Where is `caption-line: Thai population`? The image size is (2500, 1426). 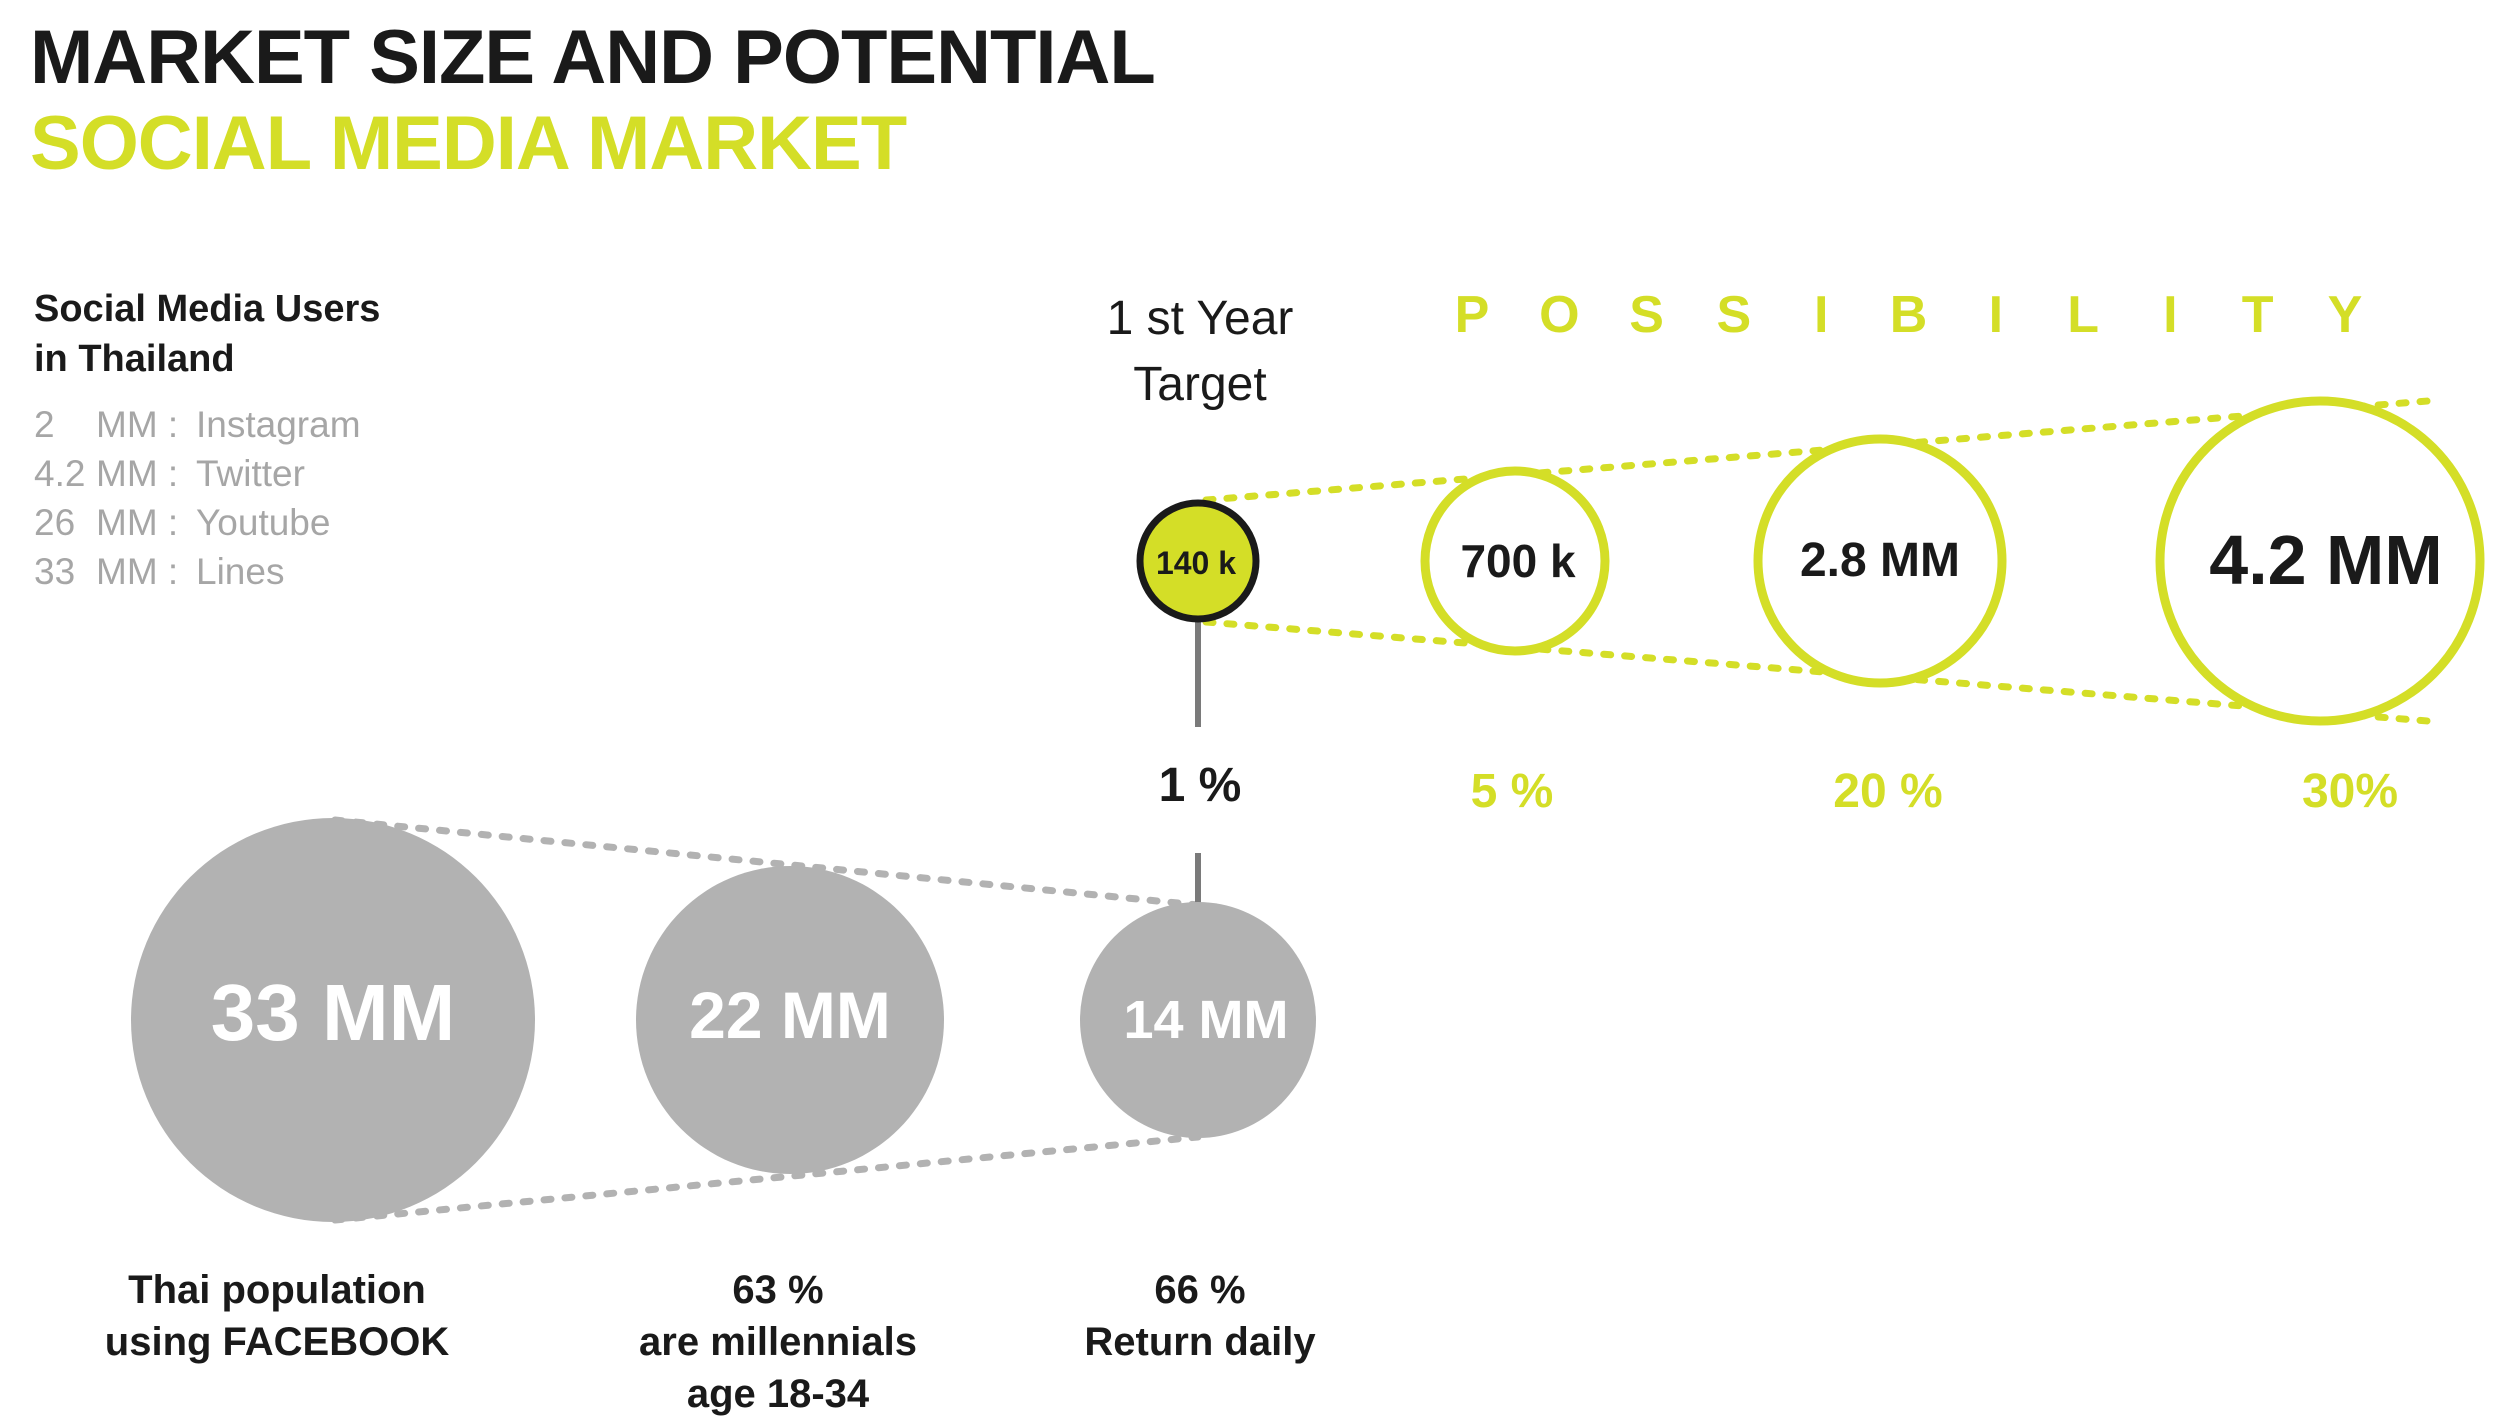
caption-line: Thai population is located at coordinates (277, 1290).